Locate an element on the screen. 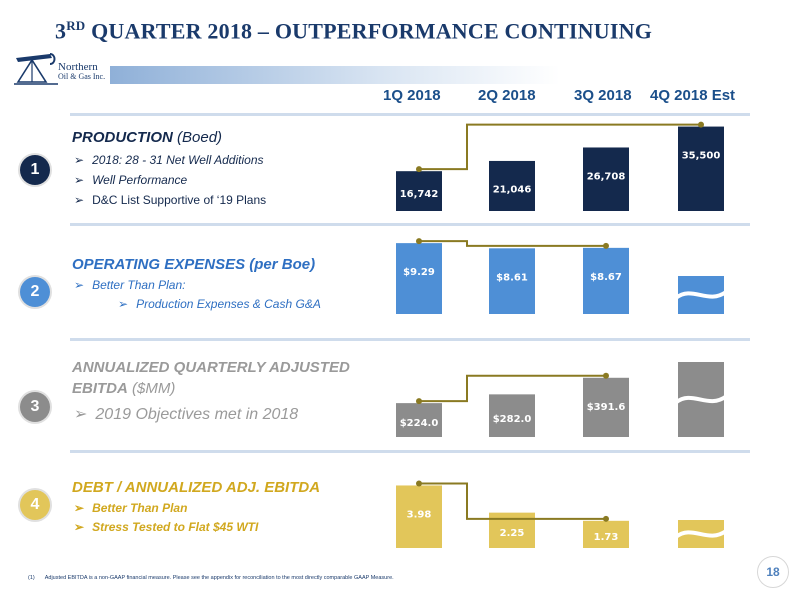  header-banner is located at coordinates (335, 75).